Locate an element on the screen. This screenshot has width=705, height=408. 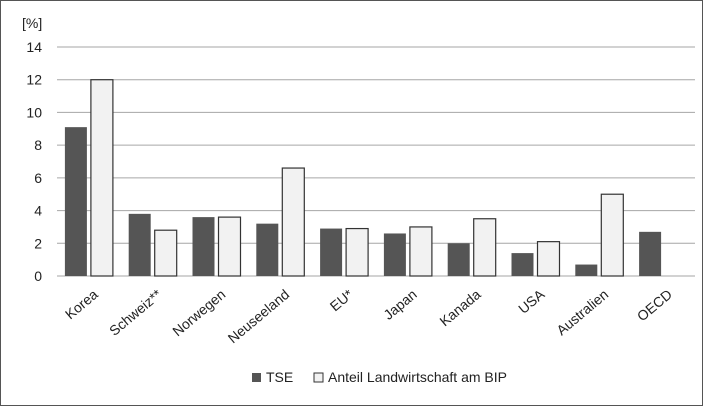
x-tick-label: Korea is located at coordinates (81, 304).